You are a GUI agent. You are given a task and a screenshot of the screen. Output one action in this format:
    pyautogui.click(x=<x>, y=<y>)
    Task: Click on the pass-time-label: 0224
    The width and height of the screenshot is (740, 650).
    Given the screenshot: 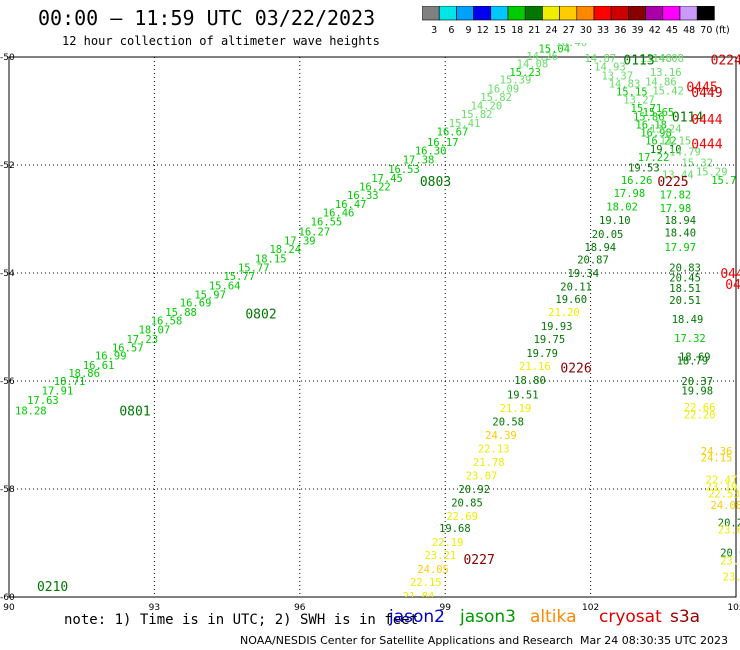 What is the action you would take?
    pyautogui.click(x=725, y=61)
    